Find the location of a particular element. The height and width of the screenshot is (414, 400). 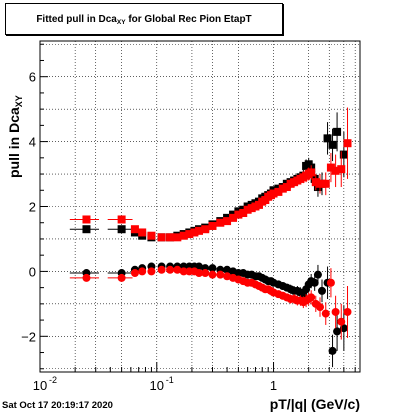

chart-title-subscript: XY is located at coordinates (121, 22).